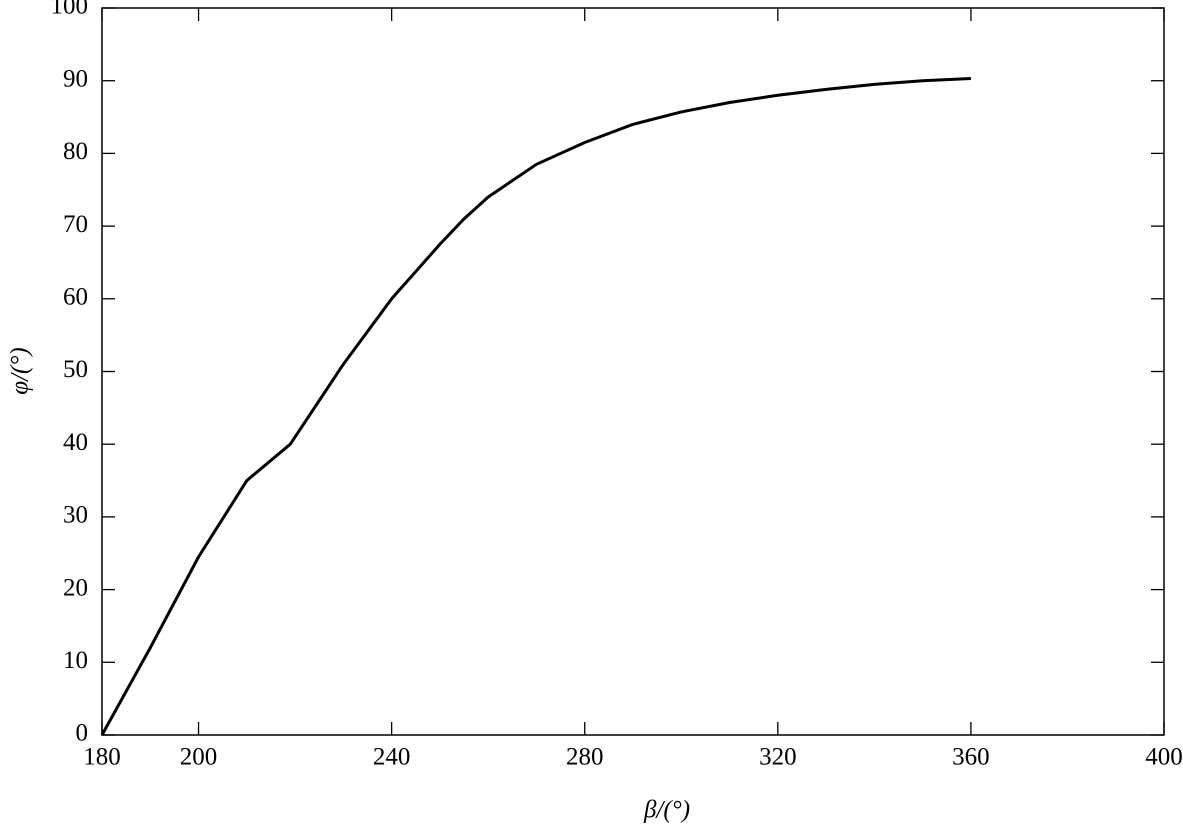 The width and height of the screenshot is (1183, 827). I want to click on x-tick-label: 180, so click(102, 757).